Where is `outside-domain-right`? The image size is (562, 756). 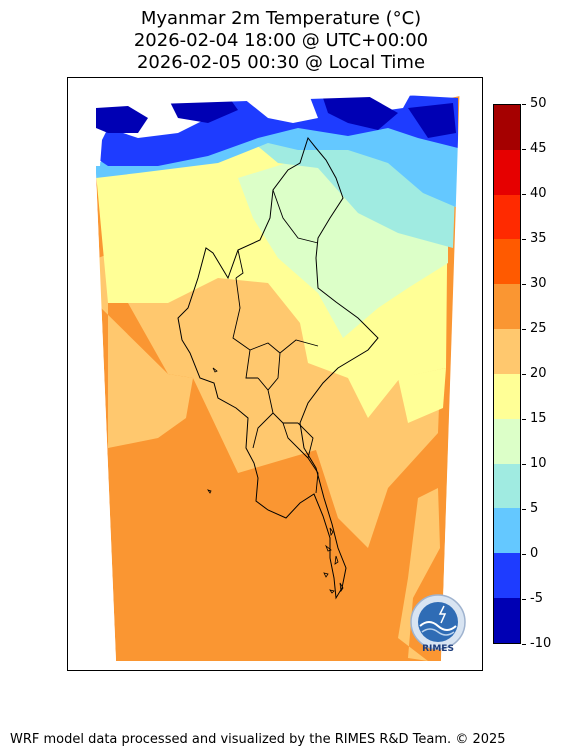 outside-domain-right is located at coordinates (461, 374).